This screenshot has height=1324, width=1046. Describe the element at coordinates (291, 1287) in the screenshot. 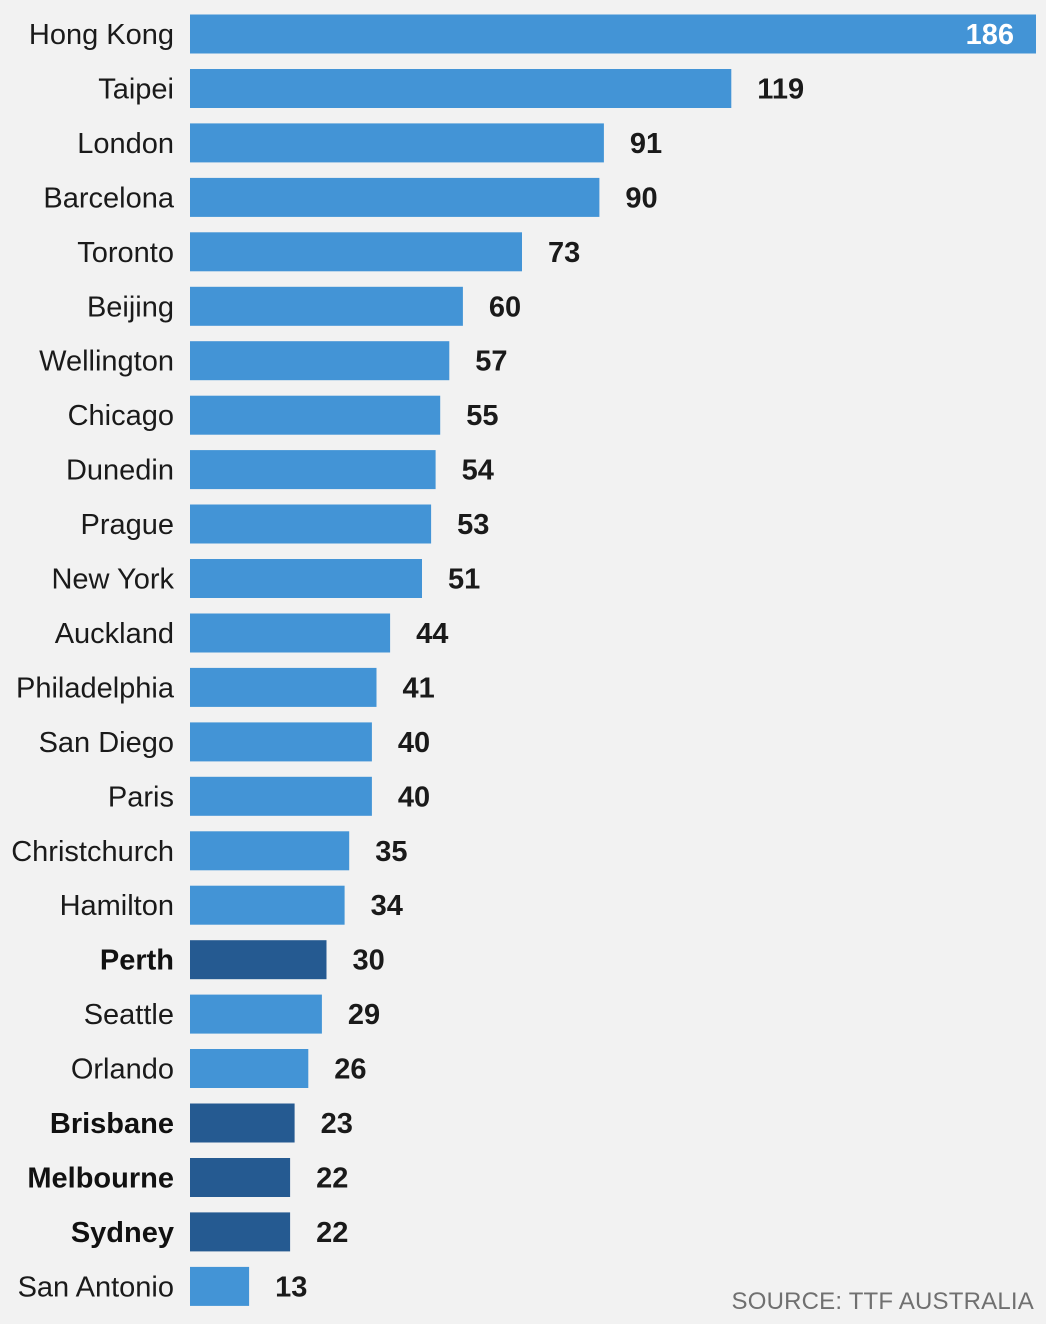

I see `value-label: 13` at that location.